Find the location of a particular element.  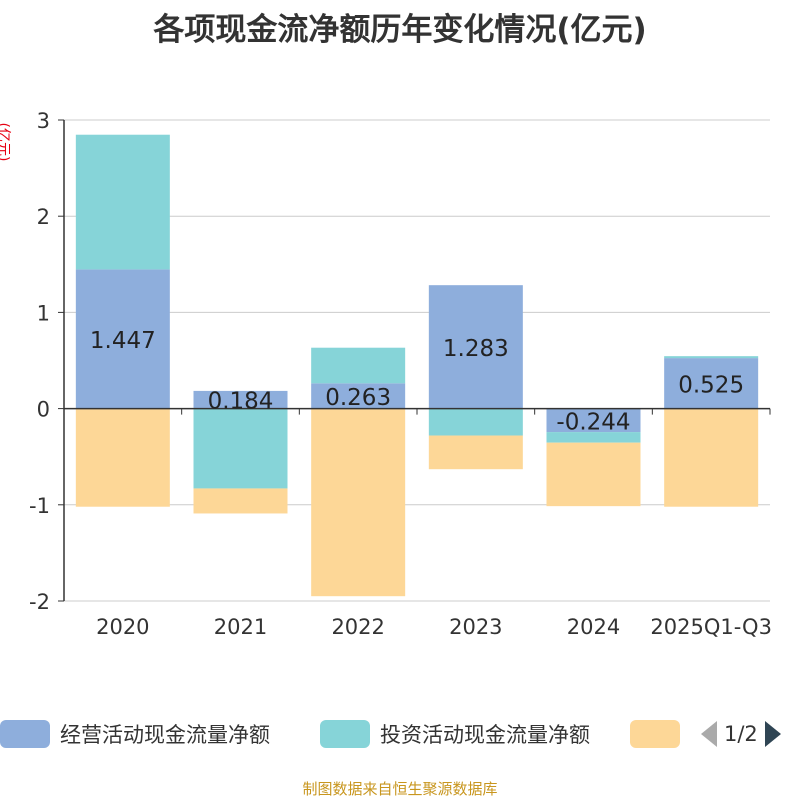

bar-series2-2022 is located at coordinates (358, 502).